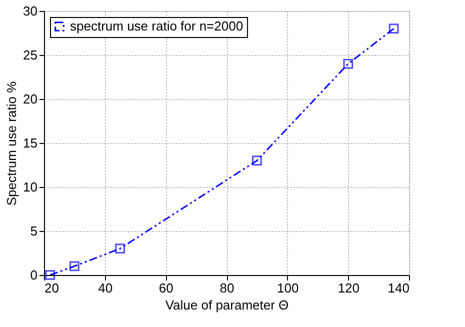 This screenshot has width=465, height=327. Describe the element at coordinates (12, 143) in the screenshot. I see `y-axis-title: Spectrum use ratio %` at that location.